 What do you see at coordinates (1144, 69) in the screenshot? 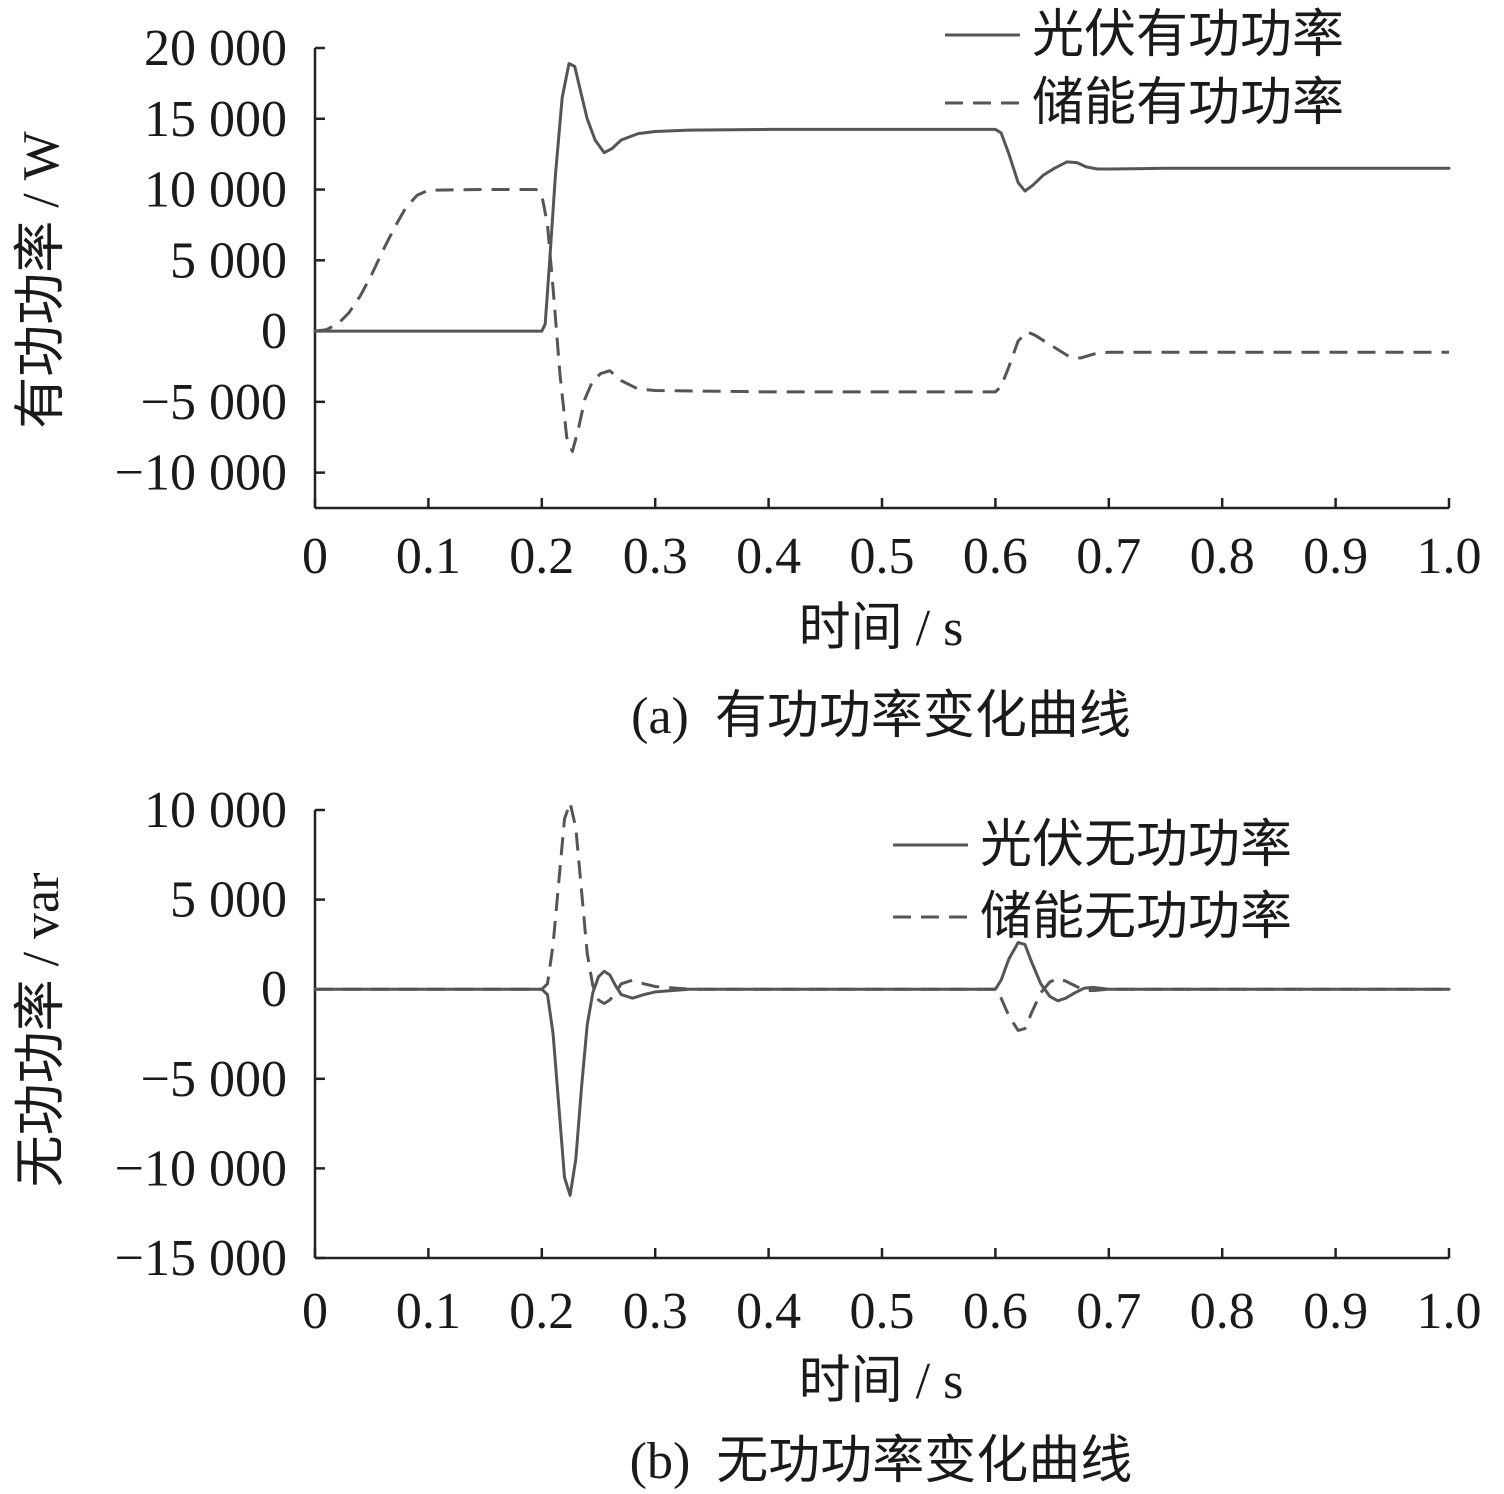
I see `panel-a-legend: 光伏有功功率 储能有功功率` at bounding box center [1144, 69].